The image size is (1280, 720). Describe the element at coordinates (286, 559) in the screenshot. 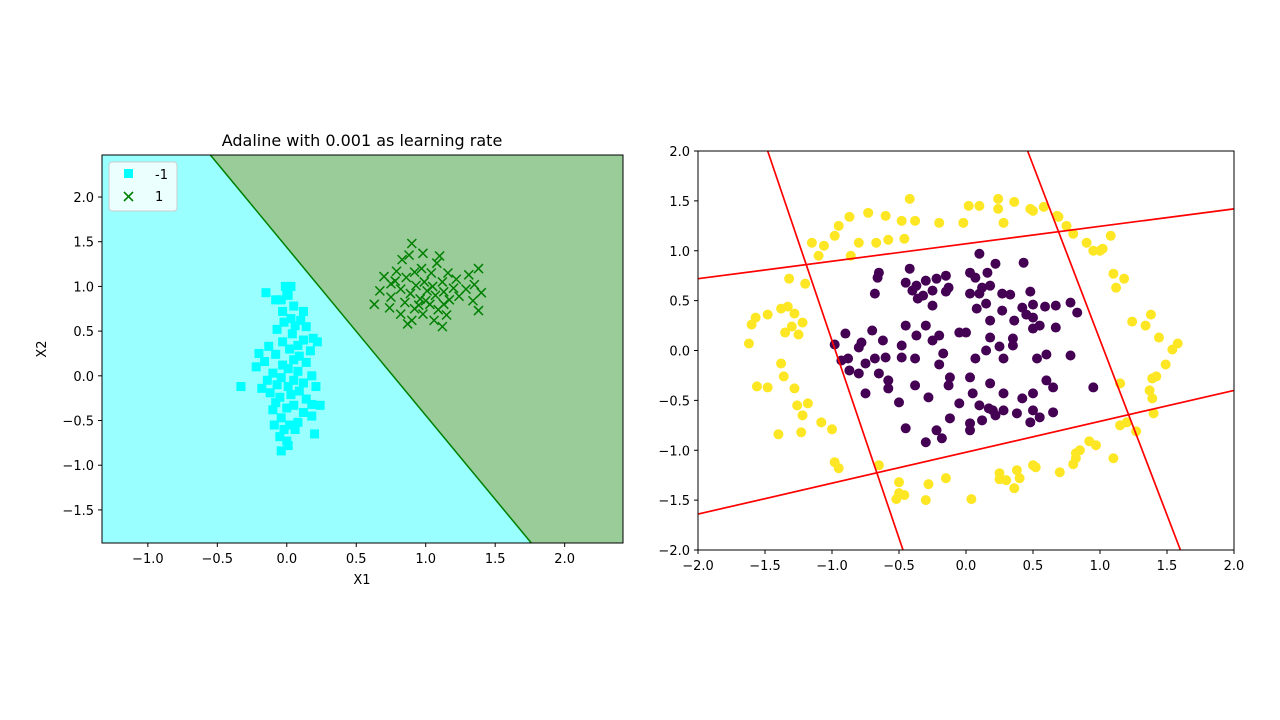

I see `chart1-x-tick-label: 0.0` at that location.